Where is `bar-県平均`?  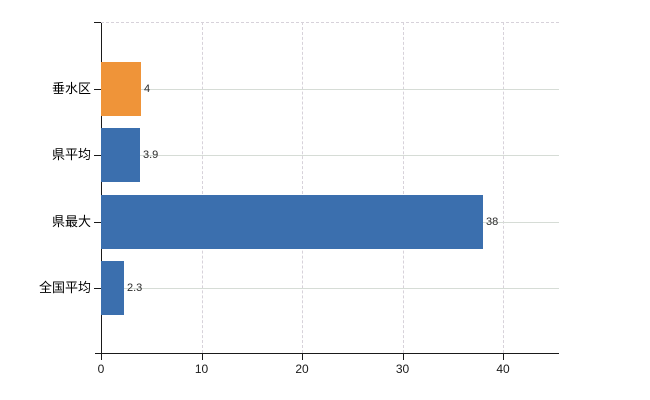
bar-県平均 is located at coordinates (120, 155).